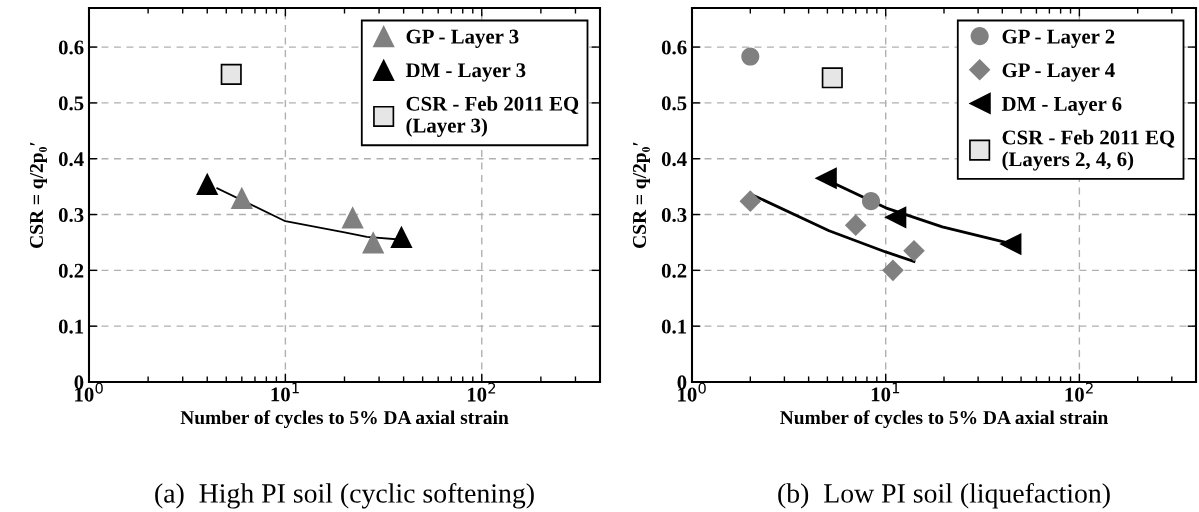 The height and width of the screenshot is (512, 1199). I want to click on legend-label: CSR - Feb 2011 EQ (Layer 3), so click(492, 116).